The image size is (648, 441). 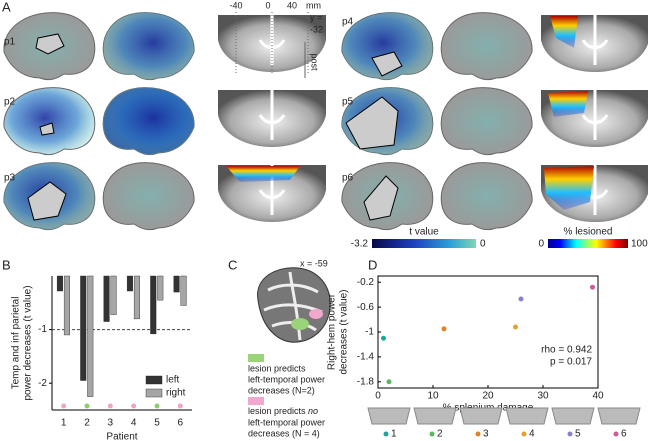 I want to click on panel-letter: D, so click(x=372, y=264).